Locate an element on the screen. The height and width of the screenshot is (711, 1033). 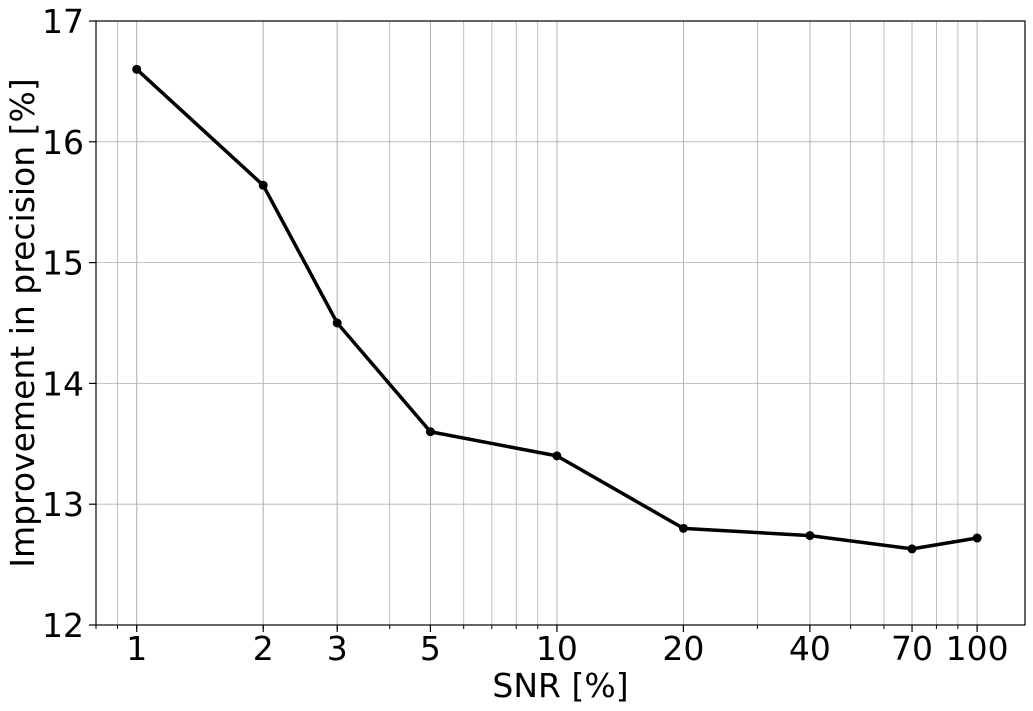
x-tick-label: 3 is located at coordinates (337, 648).